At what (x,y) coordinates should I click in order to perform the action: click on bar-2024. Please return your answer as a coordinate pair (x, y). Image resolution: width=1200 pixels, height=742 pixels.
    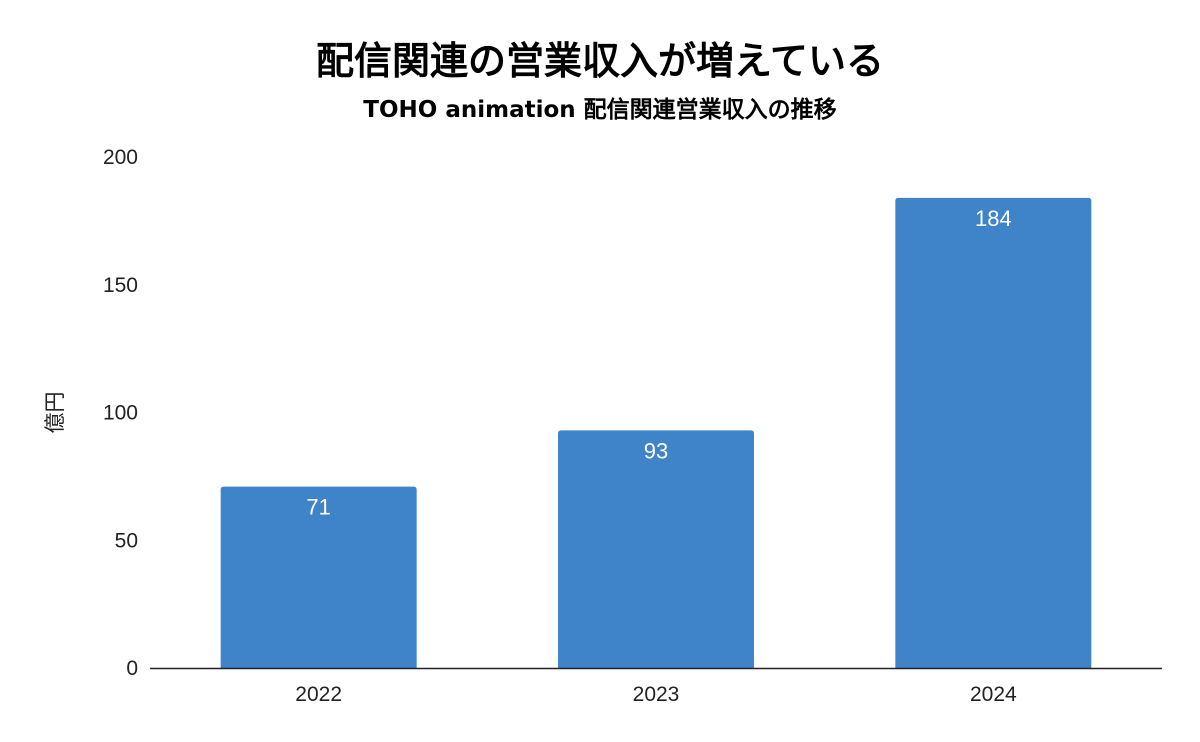
    Looking at the image, I should click on (993, 432).